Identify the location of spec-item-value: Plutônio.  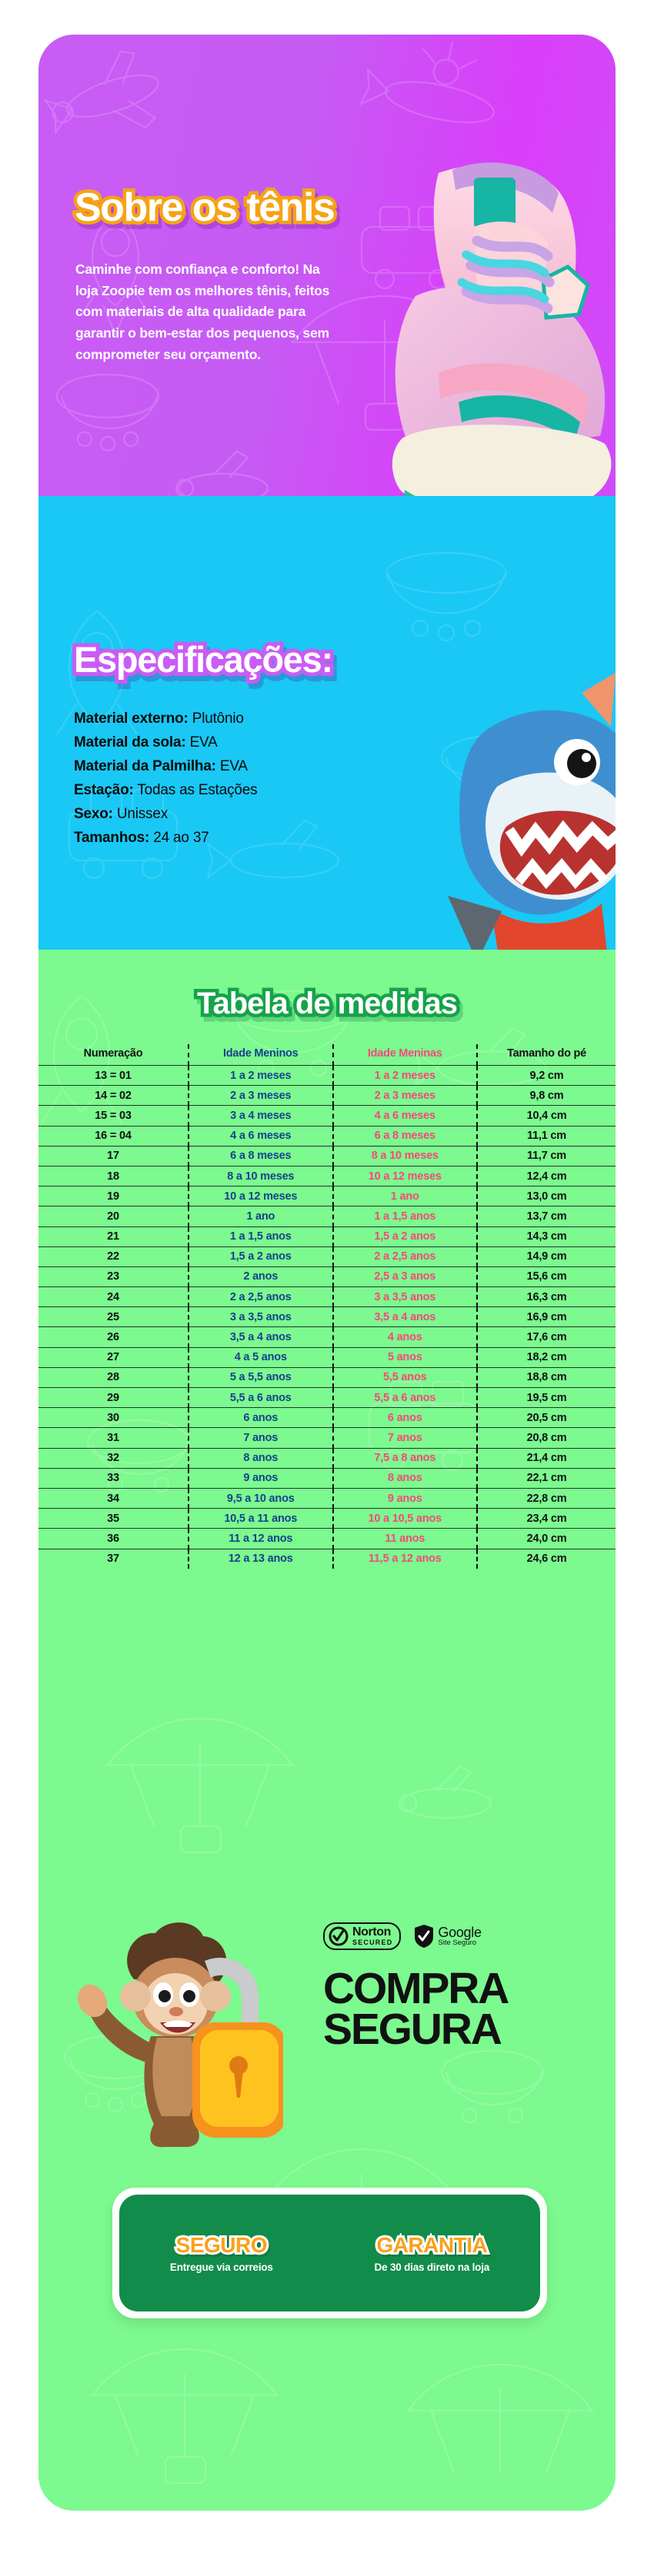
(216, 719).